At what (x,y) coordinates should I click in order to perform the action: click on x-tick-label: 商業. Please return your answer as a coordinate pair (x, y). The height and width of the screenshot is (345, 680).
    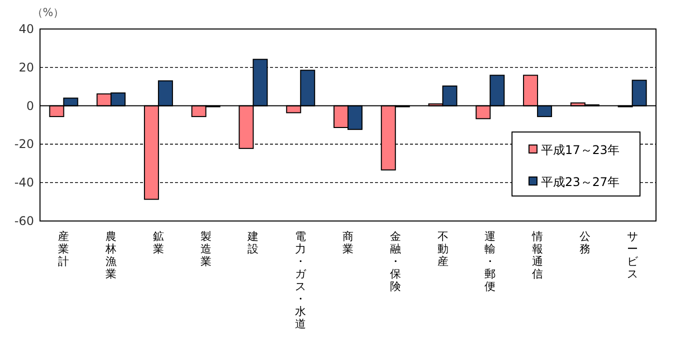
    Looking at the image, I should click on (348, 243).